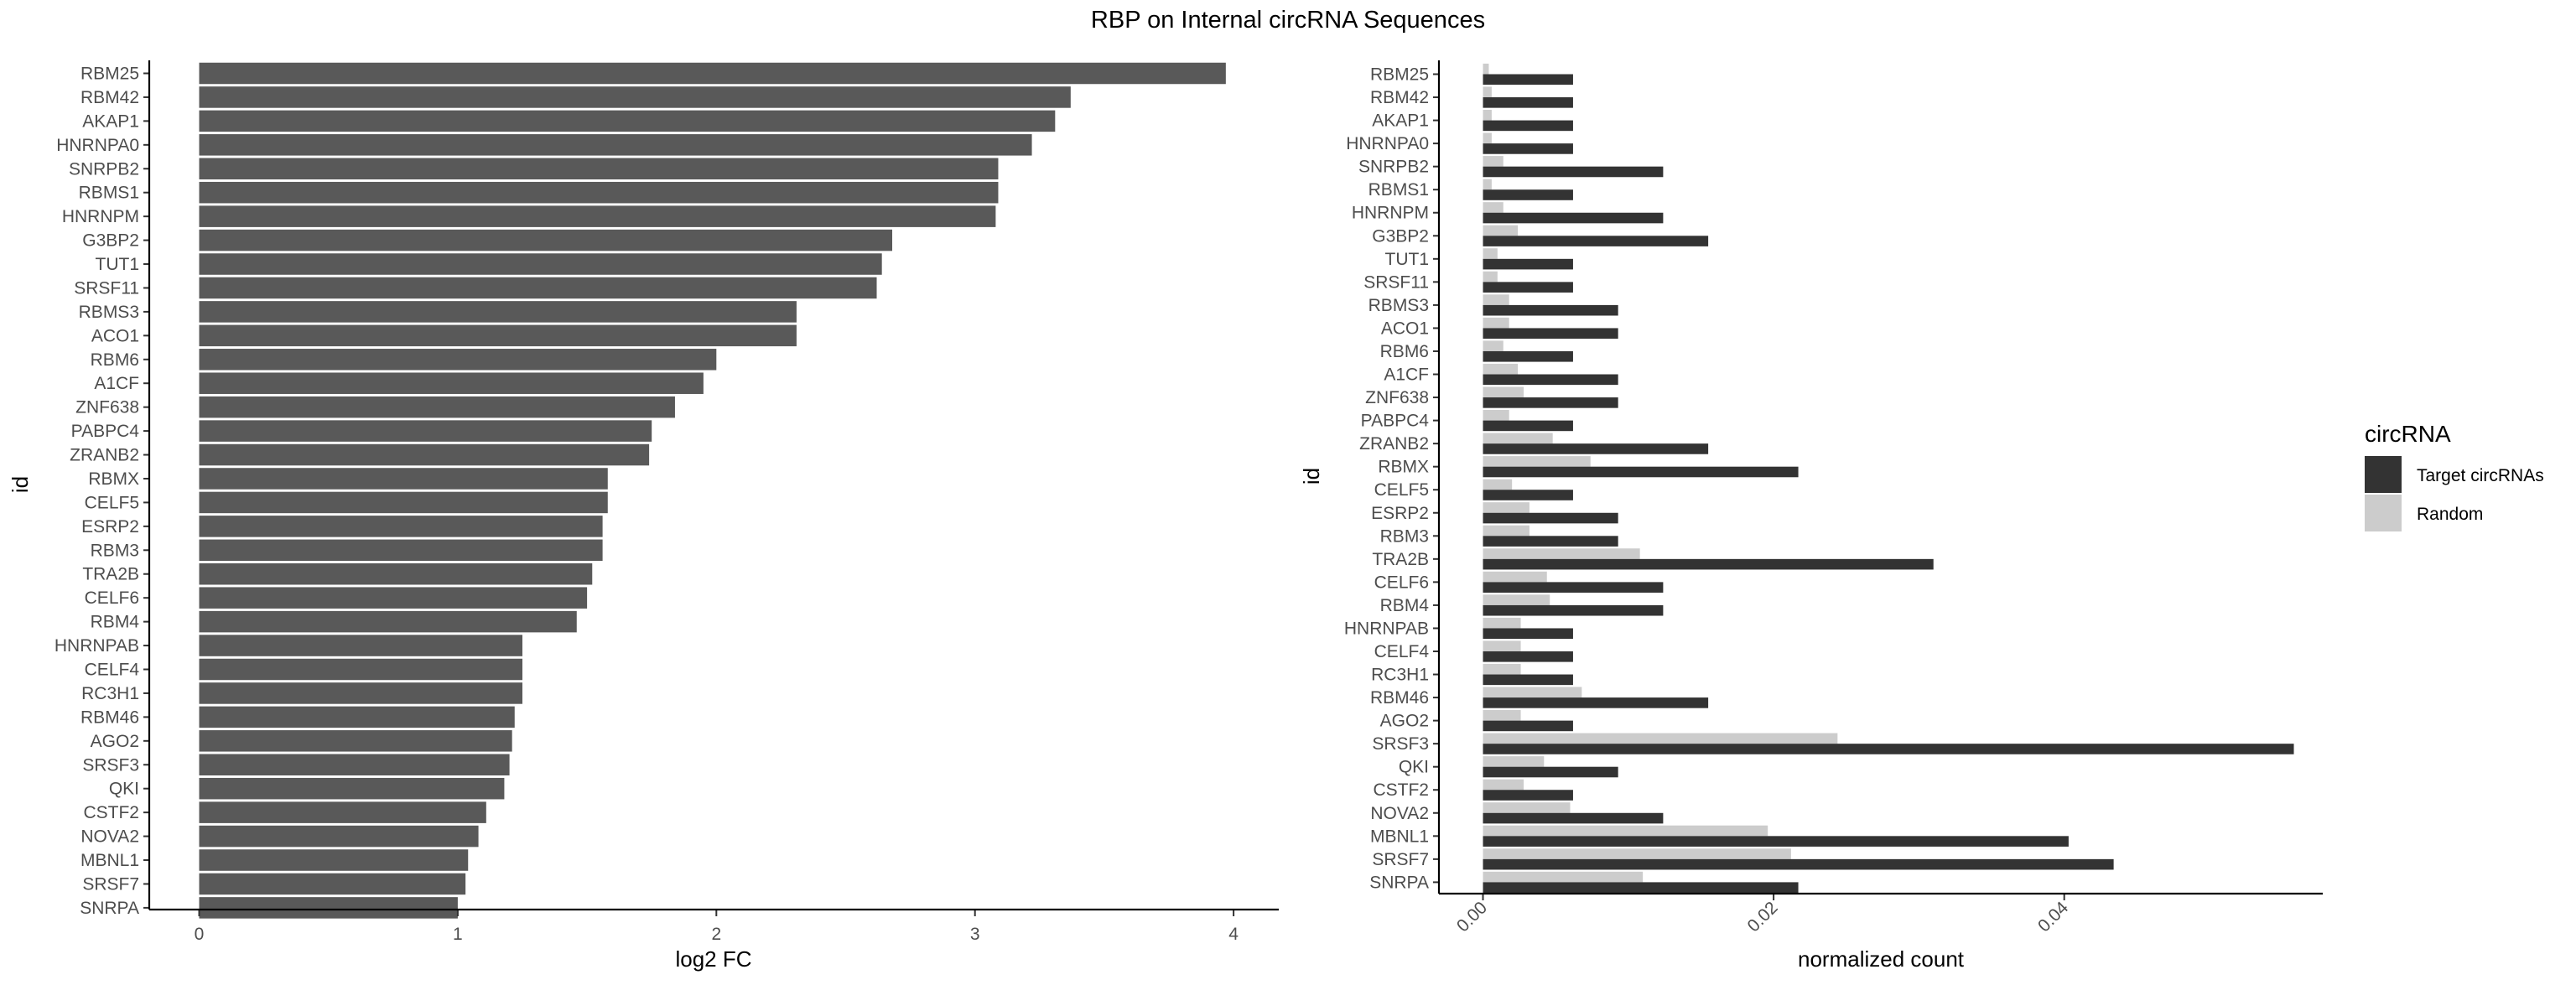 This screenshot has height=985, width=2576. What do you see at coordinates (1528, 656) in the screenshot?
I see `bar-target-celf4` at bounding box center [1528, 656].